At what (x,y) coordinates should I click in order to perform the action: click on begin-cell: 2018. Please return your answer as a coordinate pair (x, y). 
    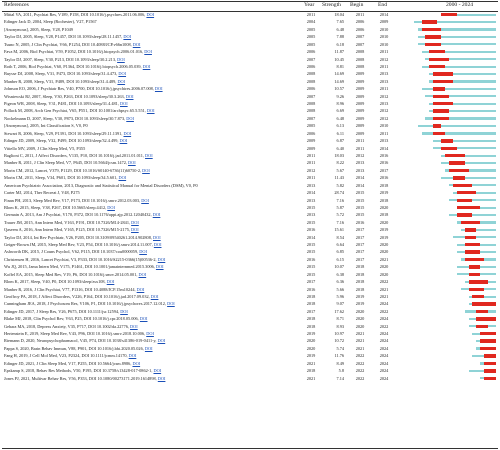
    Looking at the image, I should click on (360, 282).